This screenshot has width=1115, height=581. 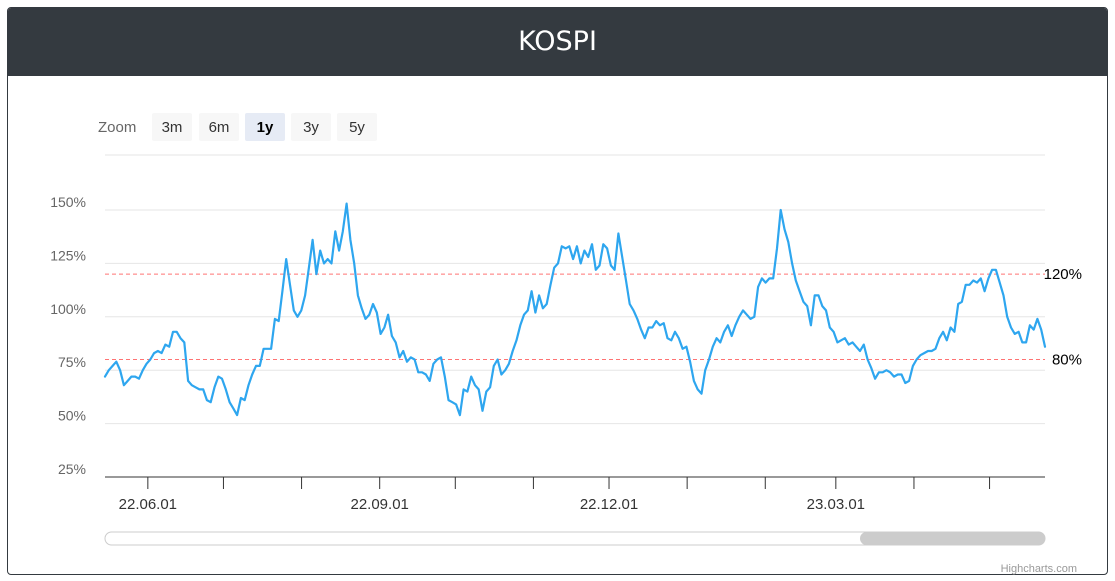 What do you see at coordinates (555, 495) in the screenshot?
I see `x-axis: 22.06.01 22.09.01 22.12.01 23.03.01` at bounding box center [555, 495].